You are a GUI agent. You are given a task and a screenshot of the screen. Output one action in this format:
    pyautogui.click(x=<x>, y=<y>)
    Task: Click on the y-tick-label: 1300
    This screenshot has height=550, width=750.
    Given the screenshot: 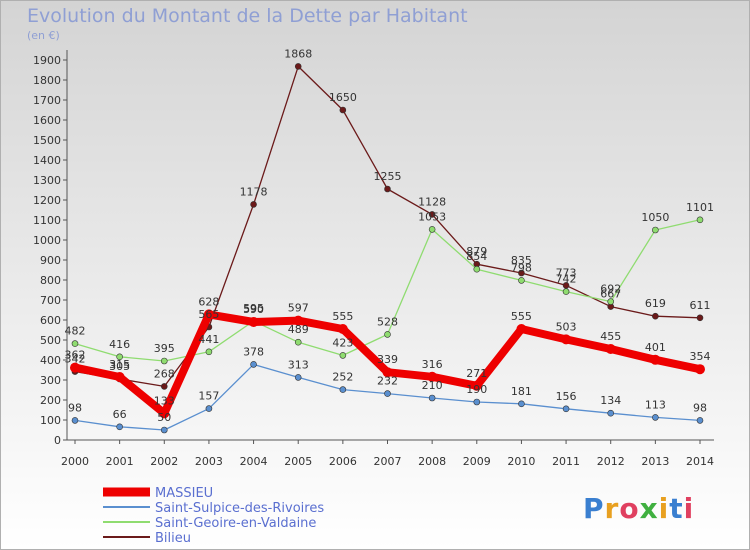 What is the action you would take?
    pyautogui.click(x=47, y=180)
    